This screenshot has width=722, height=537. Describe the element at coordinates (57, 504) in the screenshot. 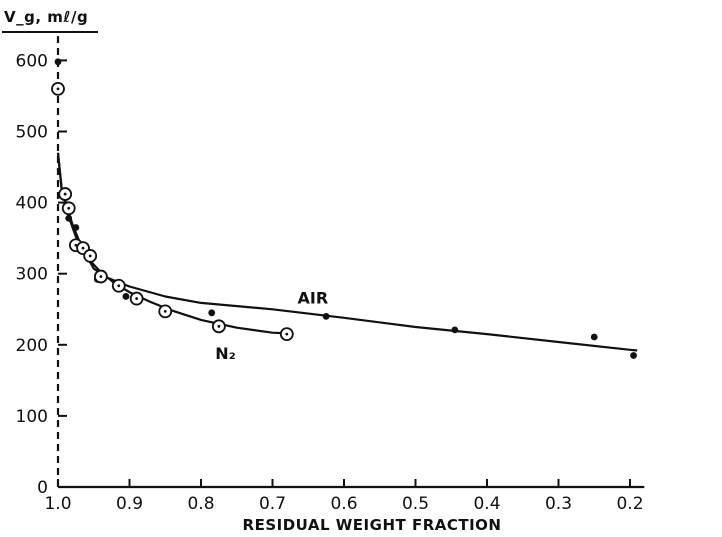

I see `x-tick-label: 1.0` at that location.